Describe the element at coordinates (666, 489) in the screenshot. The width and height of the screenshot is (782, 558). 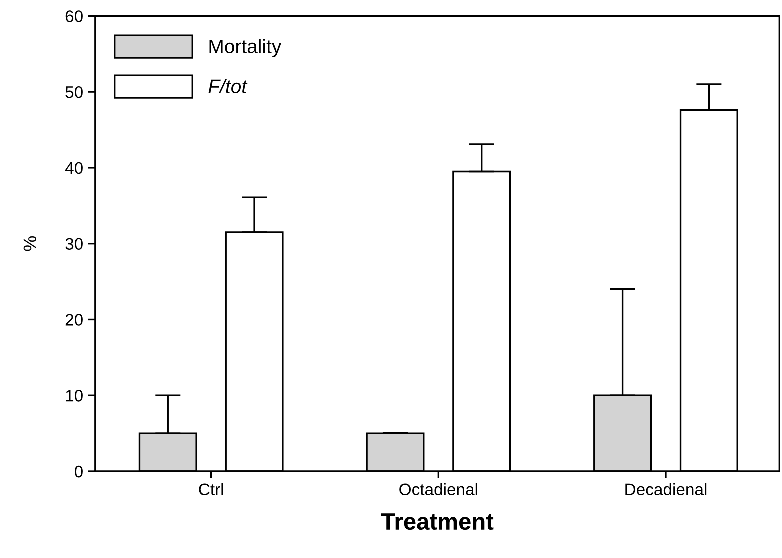
I see `x-tick-label: Decadienal` at that location.